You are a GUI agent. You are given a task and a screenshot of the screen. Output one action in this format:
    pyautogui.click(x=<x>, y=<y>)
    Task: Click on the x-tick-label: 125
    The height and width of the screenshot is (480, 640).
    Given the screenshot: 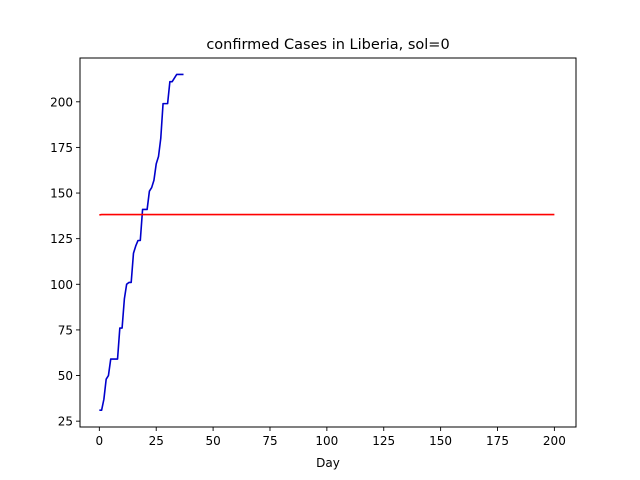 What is the action you would take?
    pyautogui.click(x=383, y=441)
    